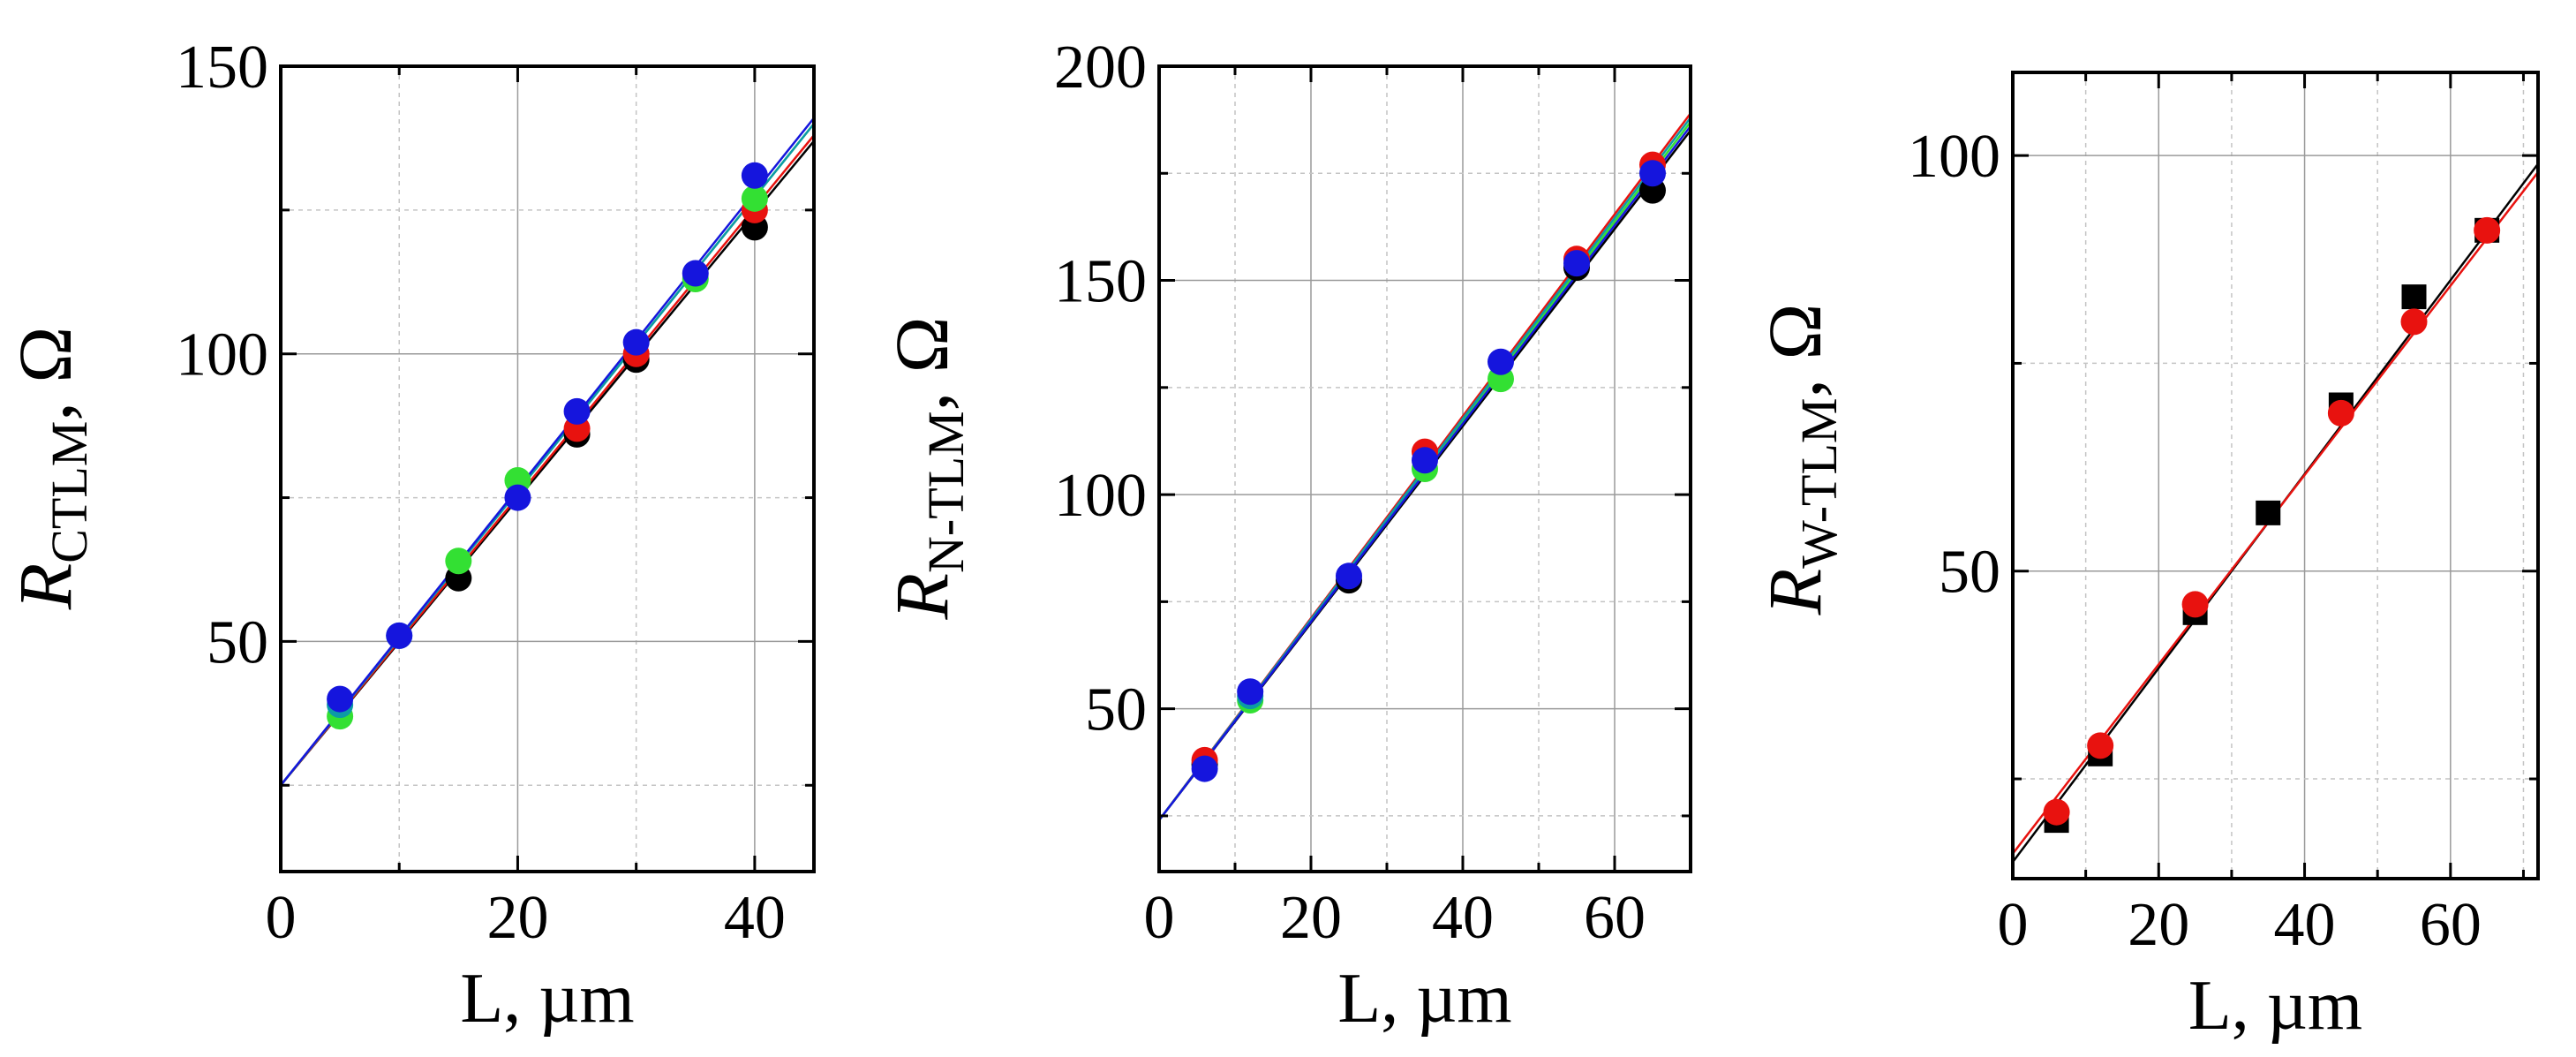  Describe the element at coordinates (1101, 68) in the screenshot. I see `y-tick-label: 200` at that location.